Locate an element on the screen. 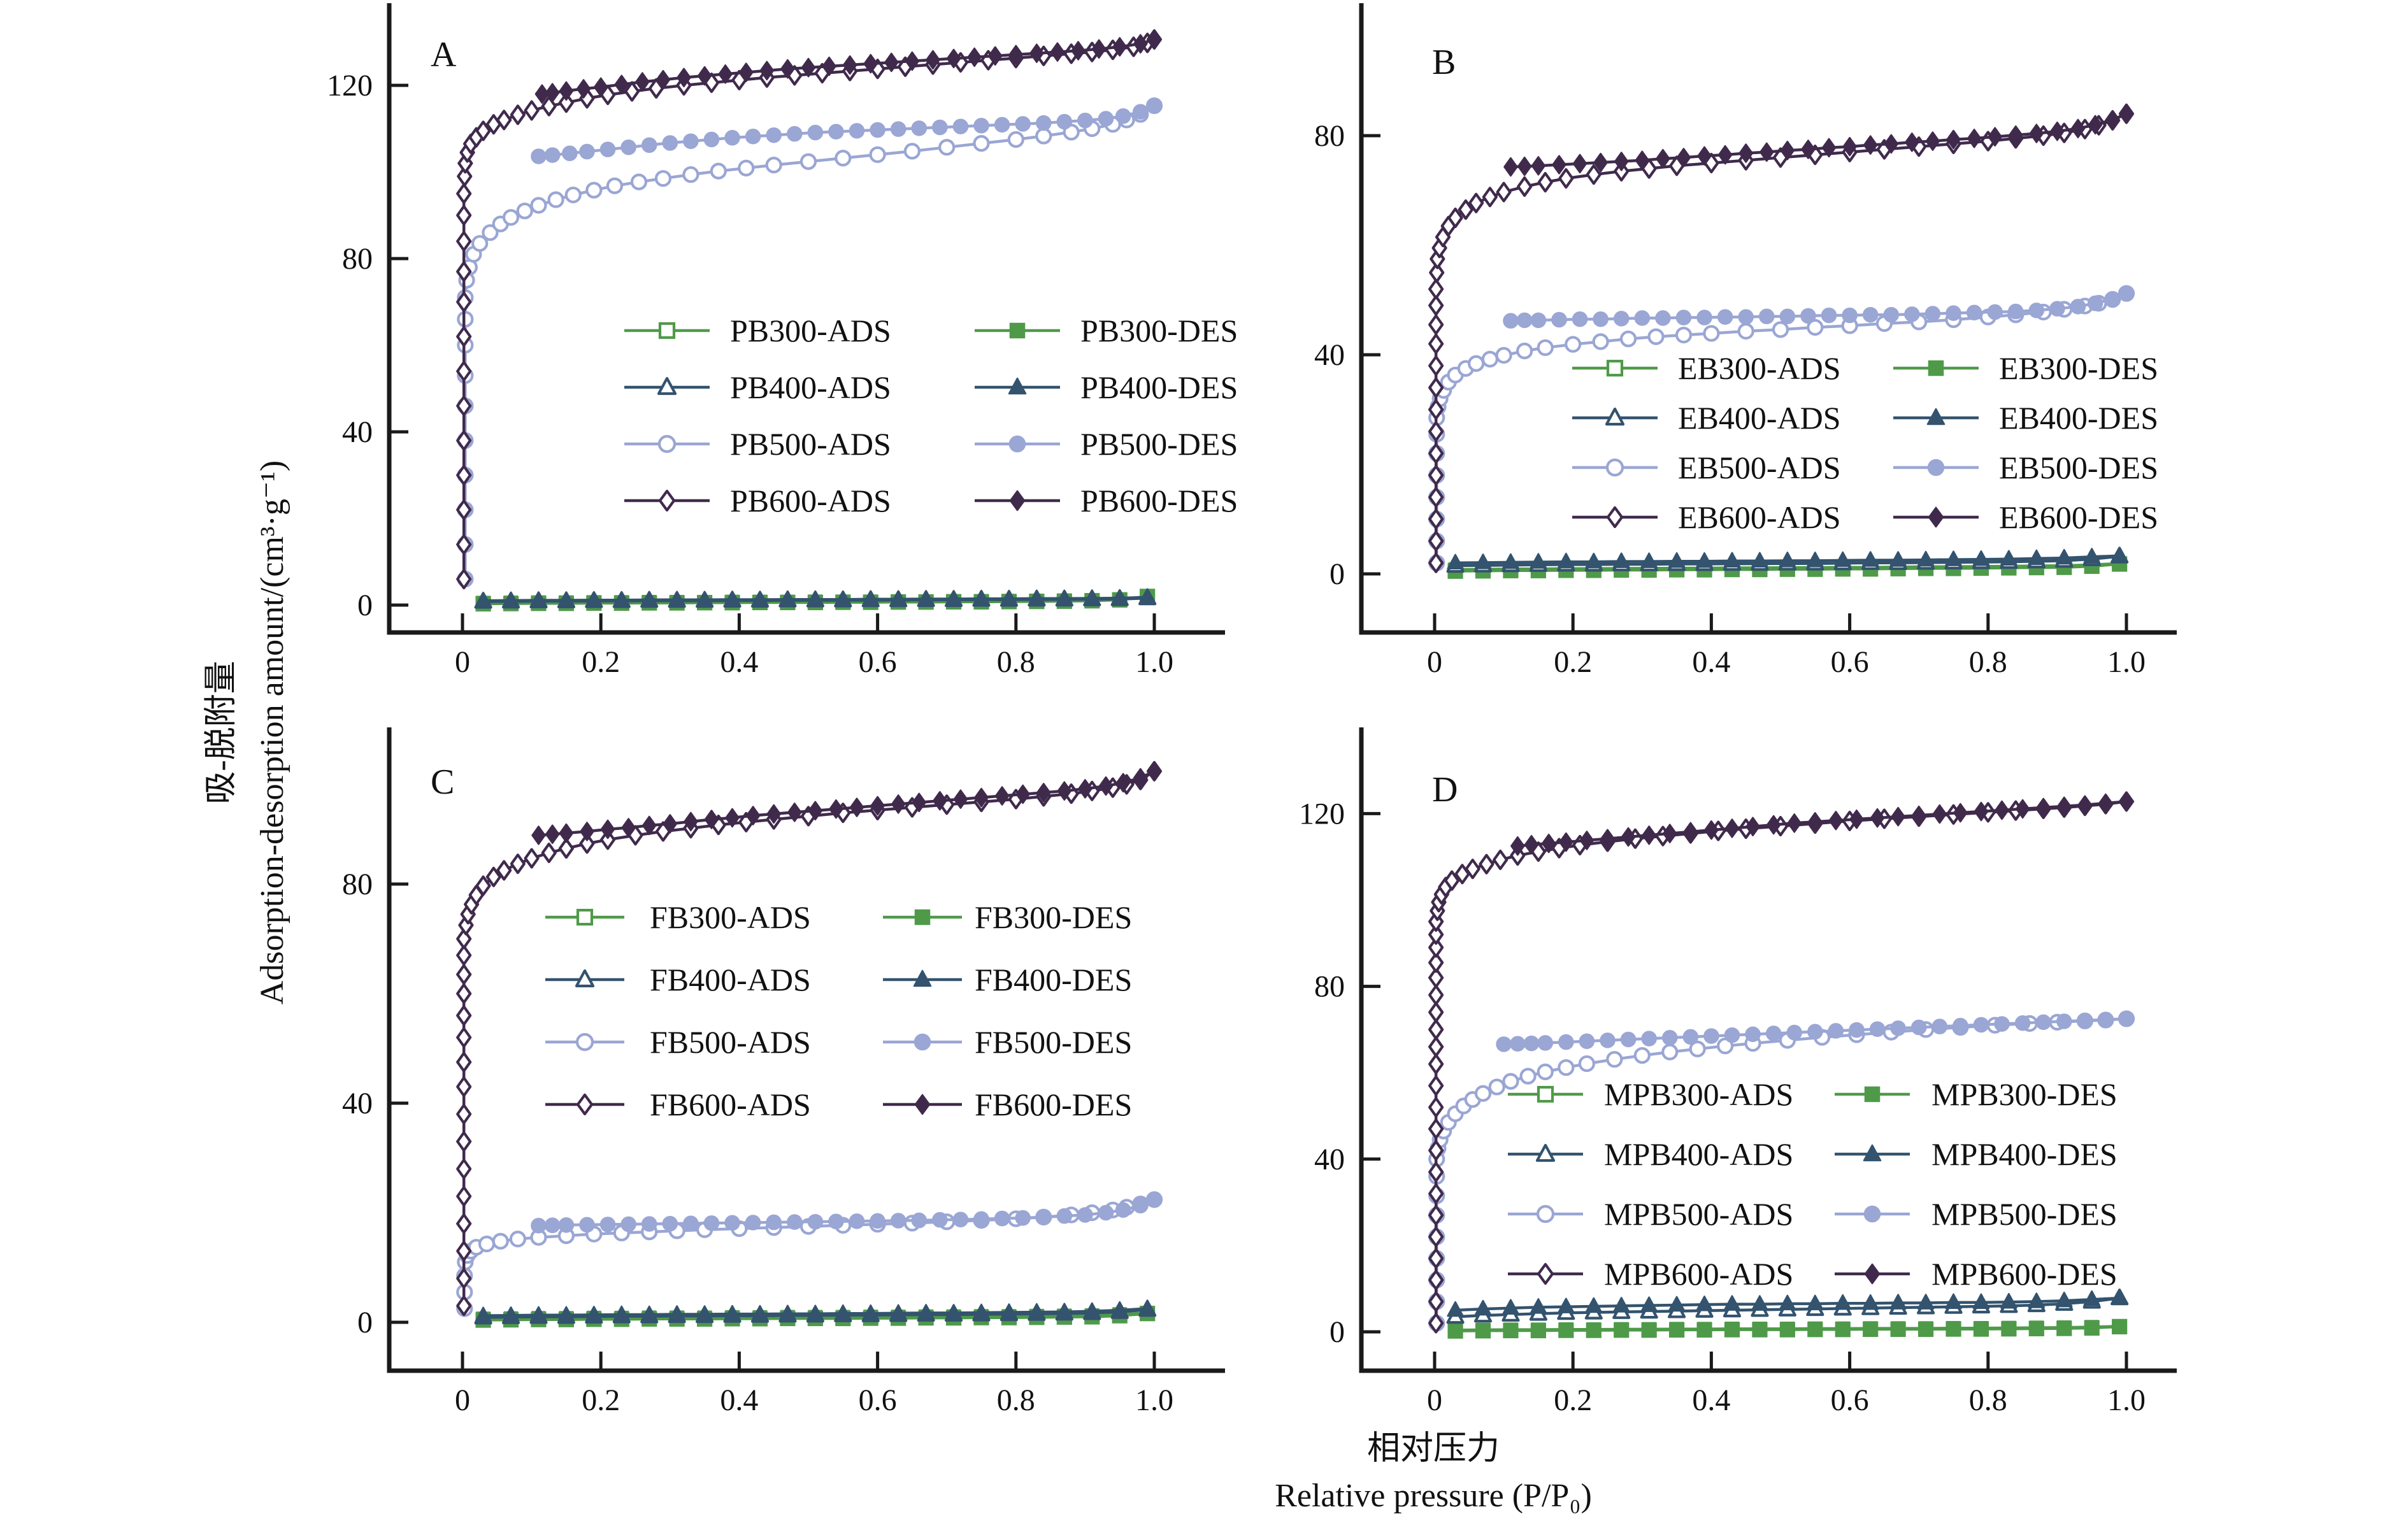  x-axis-title-zh: 相对压力 is located at coordinates (1433, 1449).